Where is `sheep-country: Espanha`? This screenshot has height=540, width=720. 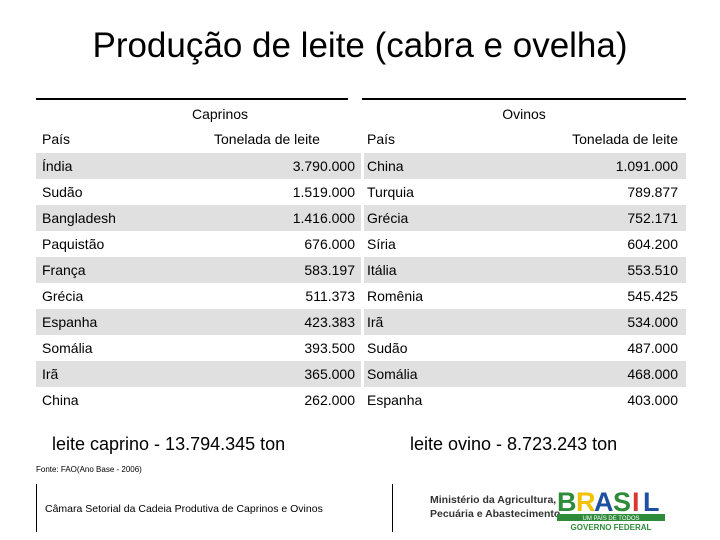
sheep-country: Espanha is located at coordinates (395, 400).